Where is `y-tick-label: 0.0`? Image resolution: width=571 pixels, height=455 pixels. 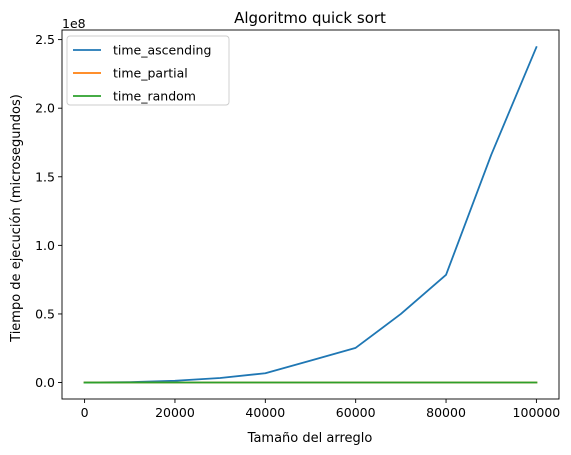
y-tick-label: 0.0 is located at coordinates (45, 382).